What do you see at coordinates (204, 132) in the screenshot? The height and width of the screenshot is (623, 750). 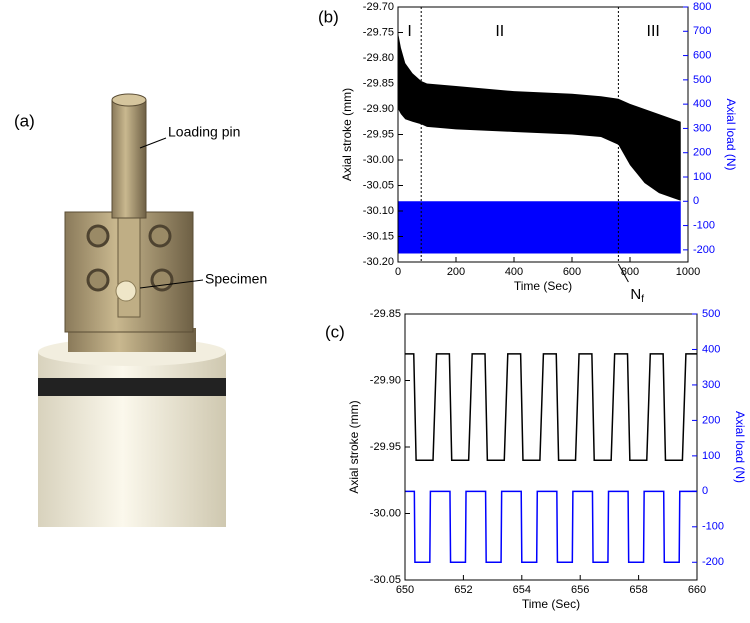 I see `annotation: Loading pin` at bounding box center [204, 132].